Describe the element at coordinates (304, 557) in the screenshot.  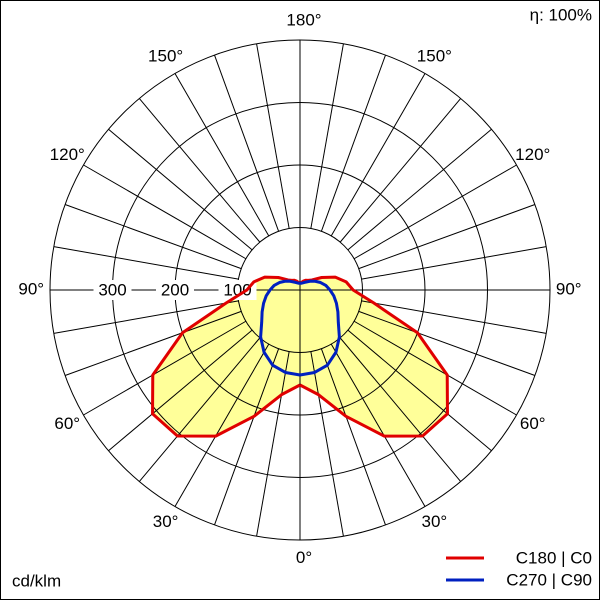
I see `angle-label: 0°` at that location.